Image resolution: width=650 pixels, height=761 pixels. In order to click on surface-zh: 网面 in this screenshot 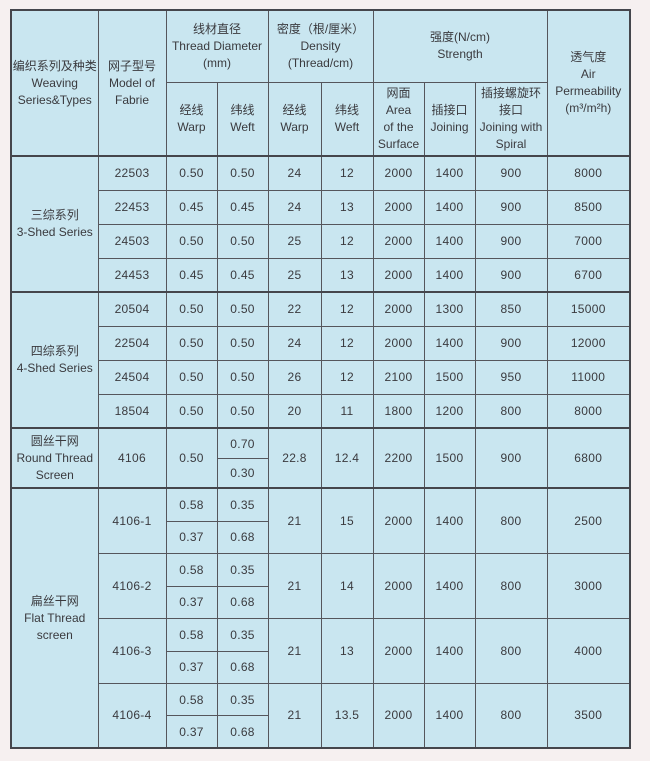, I will do `click(398, 92)`.